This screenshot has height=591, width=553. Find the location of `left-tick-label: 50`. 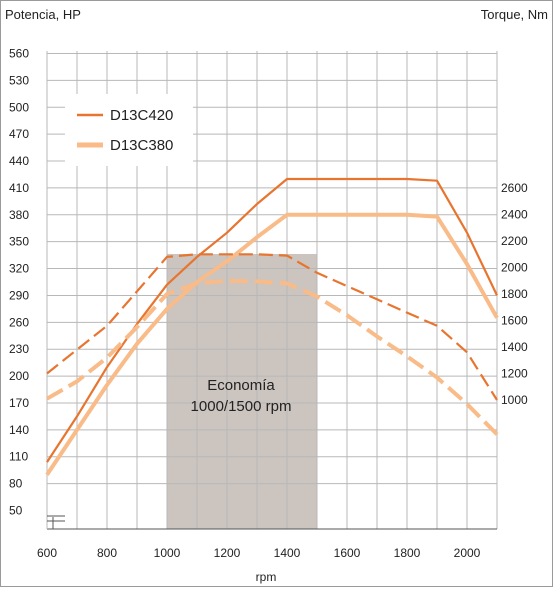

left-tick-label: 50 is located at coordinates (16, 511).